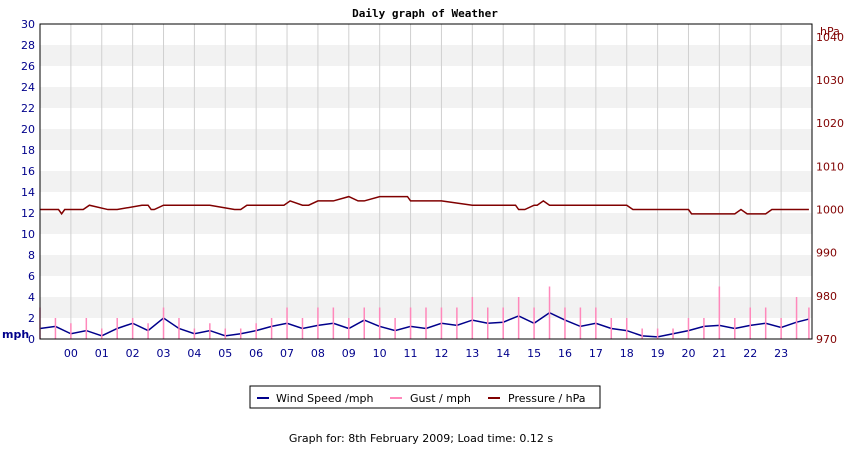 Image resolution: width=850 pixels, height=455 pixels. Describe the element at coordinates (28, 171) in the screenshot. I see `left-tick-label: 16` at that location.